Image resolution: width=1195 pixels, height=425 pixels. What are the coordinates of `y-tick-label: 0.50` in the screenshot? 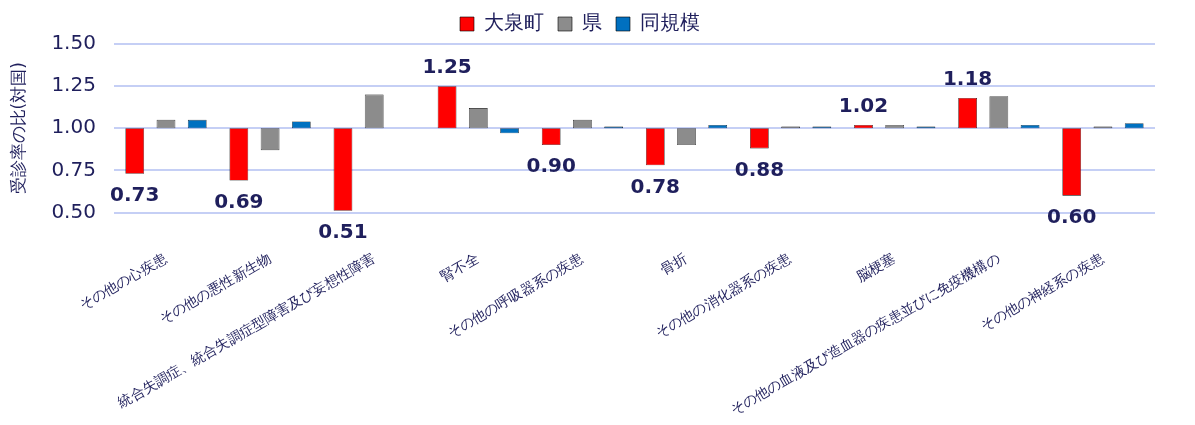 It's located at (73, 210).